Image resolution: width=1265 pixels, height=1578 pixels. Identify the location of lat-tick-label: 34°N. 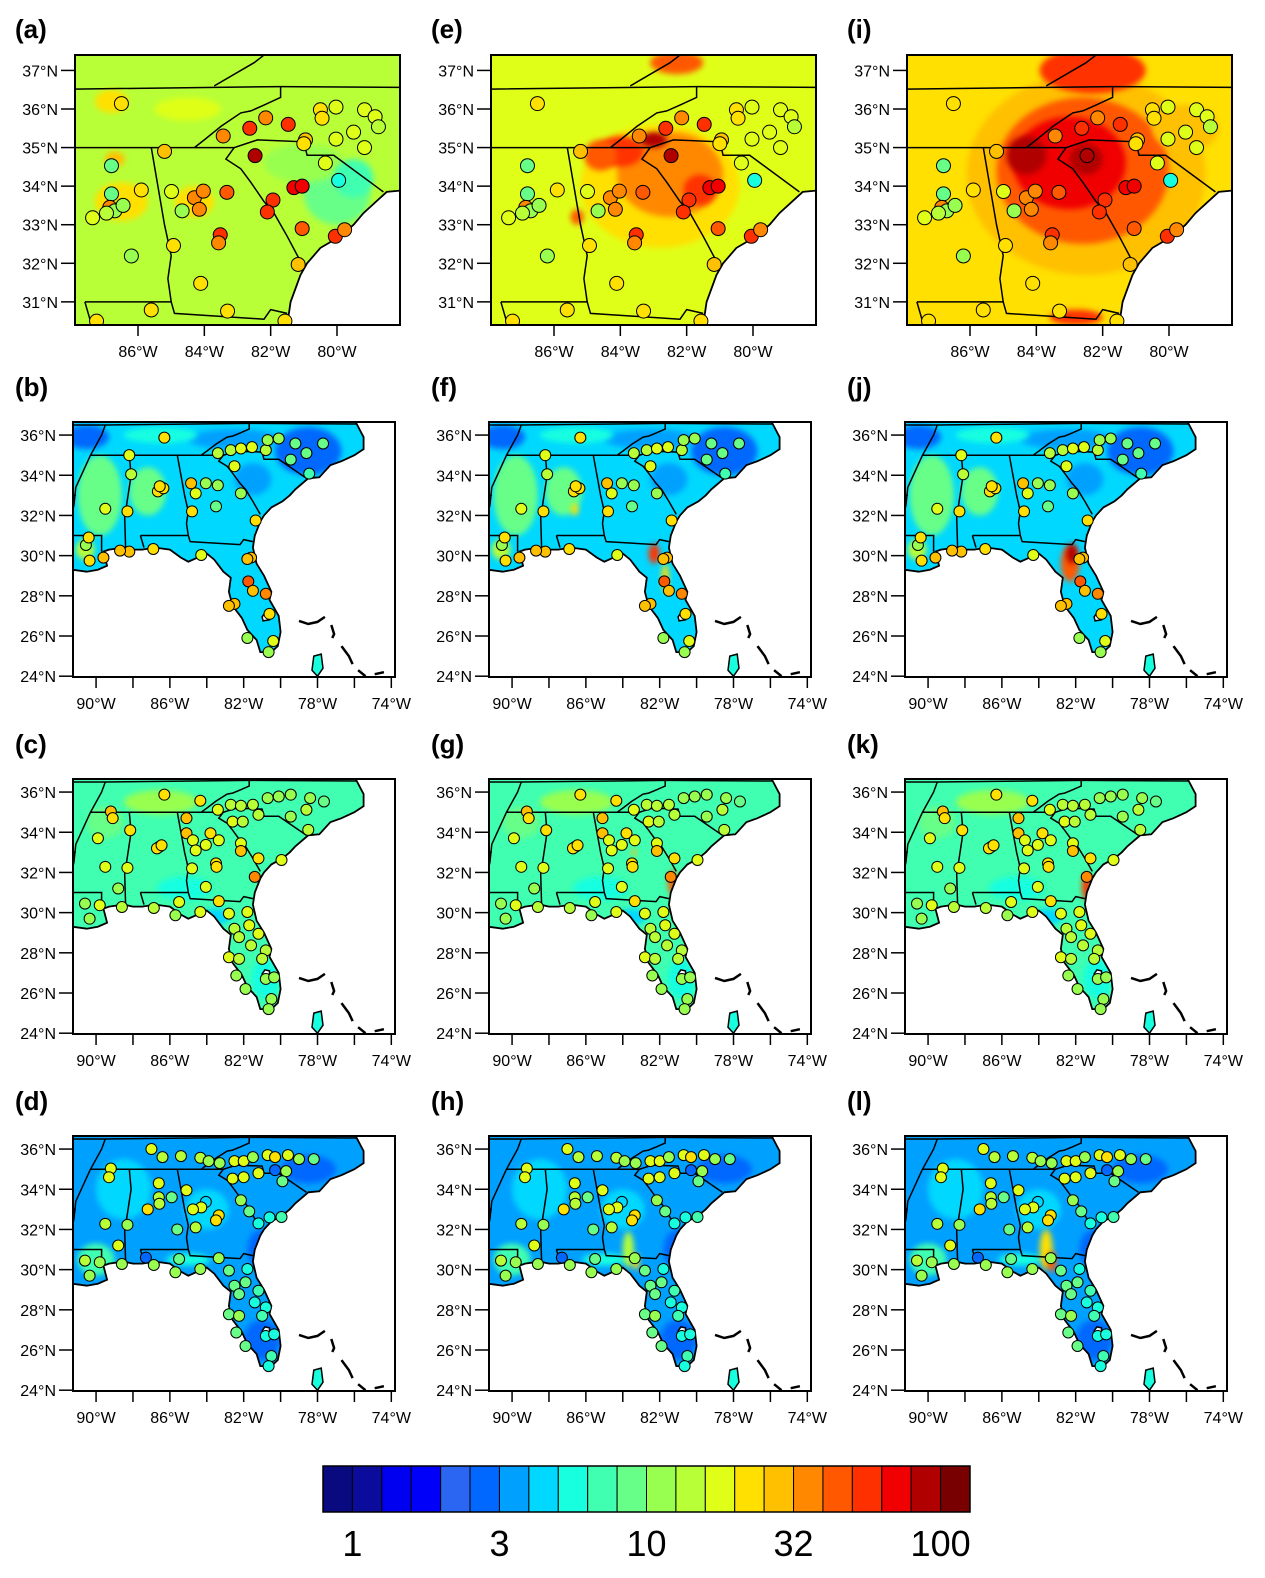
(456, 187).